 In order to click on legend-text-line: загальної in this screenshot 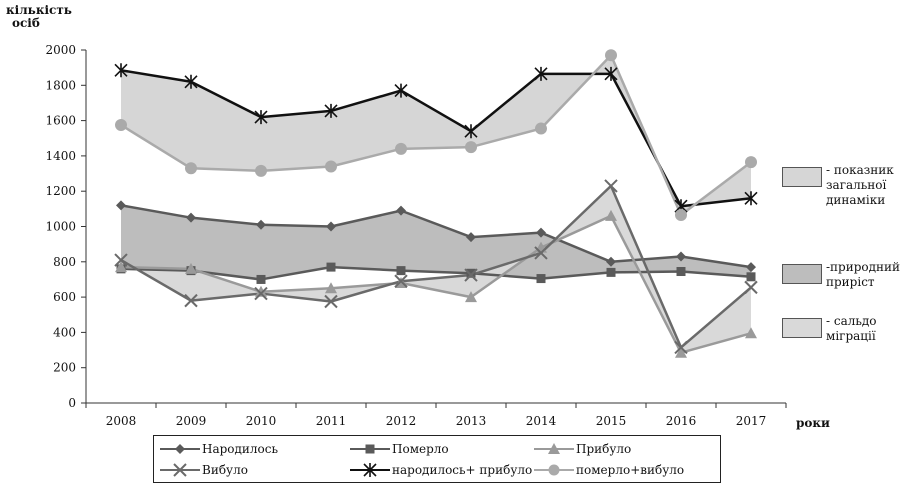, I will do `click(856, 185)`.